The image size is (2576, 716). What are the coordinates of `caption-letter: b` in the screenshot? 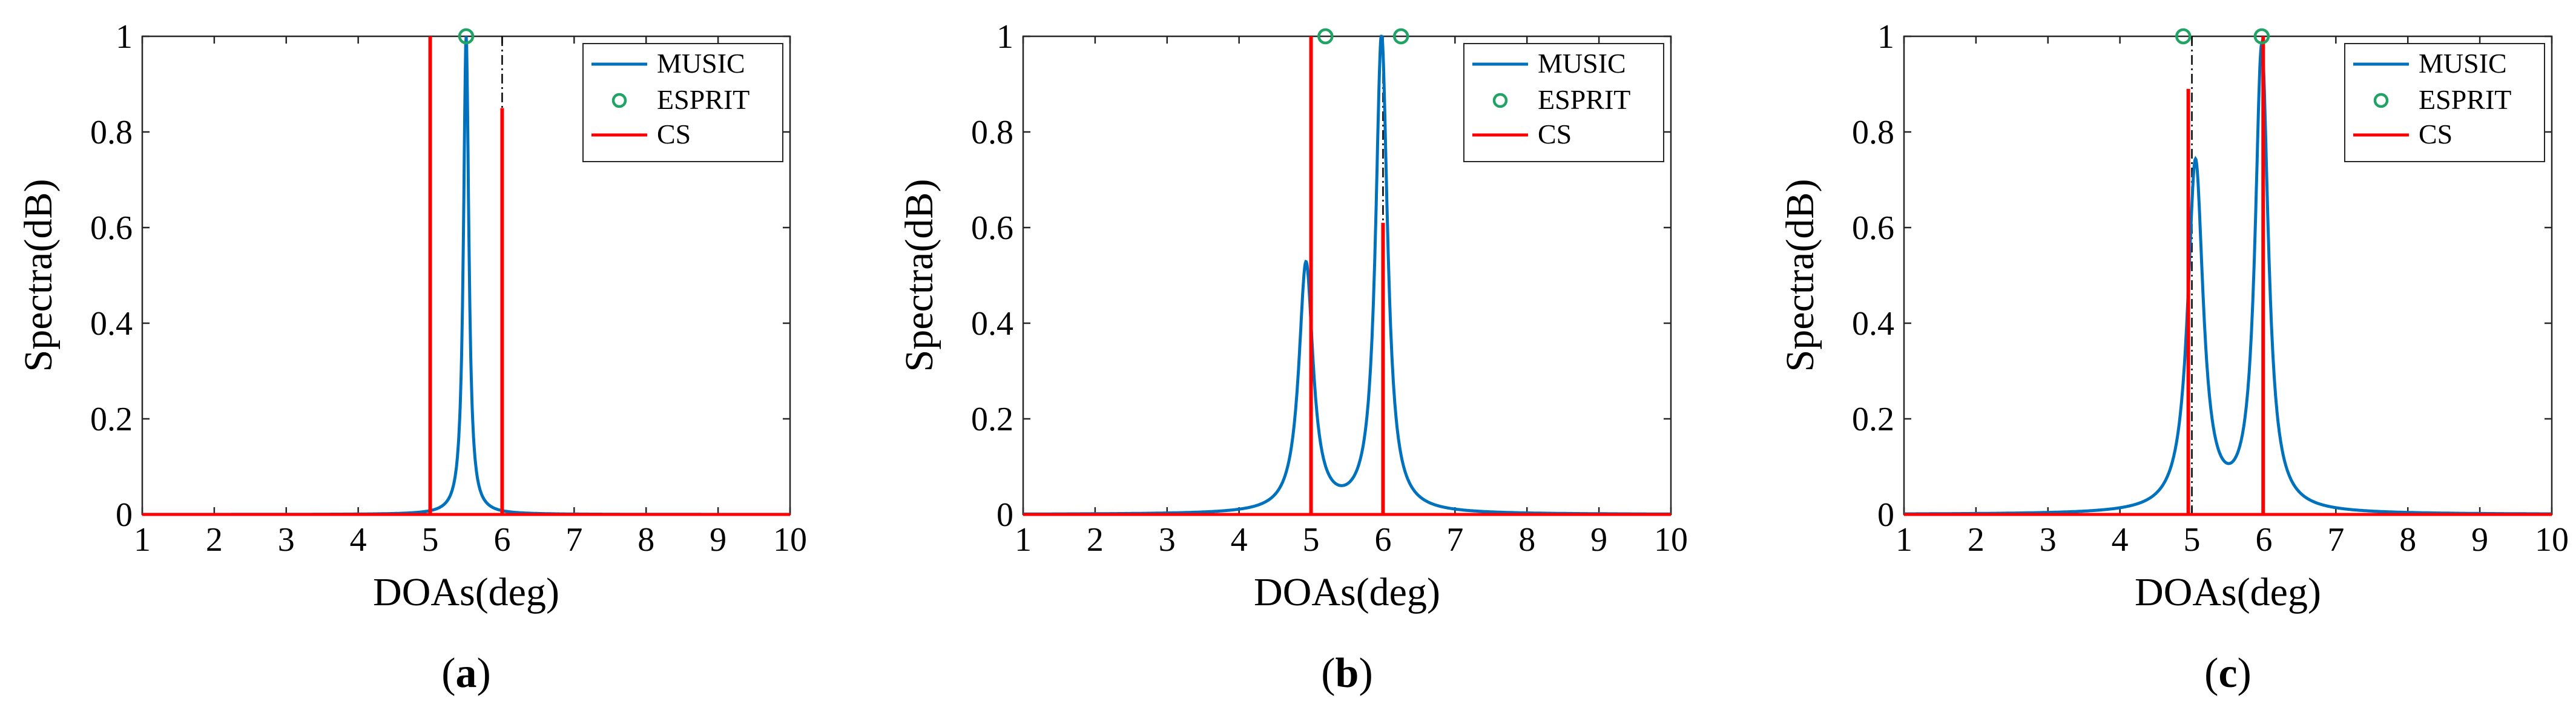 It's located at (1347, 673).